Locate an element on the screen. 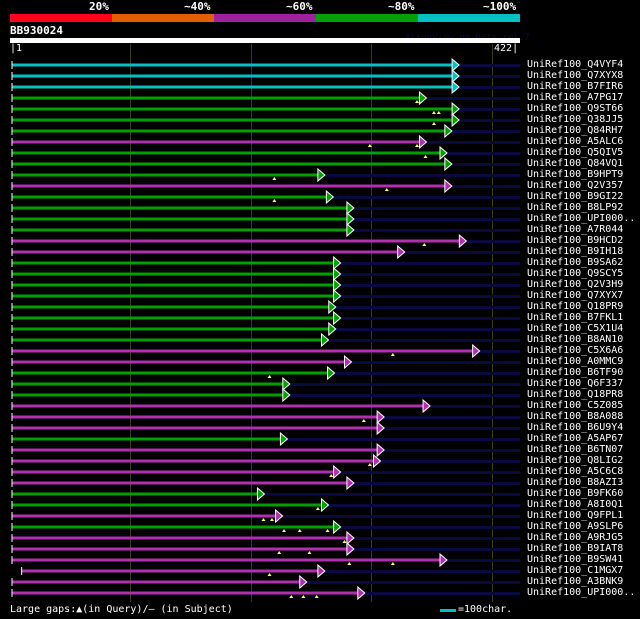 The image size is (640, 619). identity-segment is located at coordinates (61, 18).